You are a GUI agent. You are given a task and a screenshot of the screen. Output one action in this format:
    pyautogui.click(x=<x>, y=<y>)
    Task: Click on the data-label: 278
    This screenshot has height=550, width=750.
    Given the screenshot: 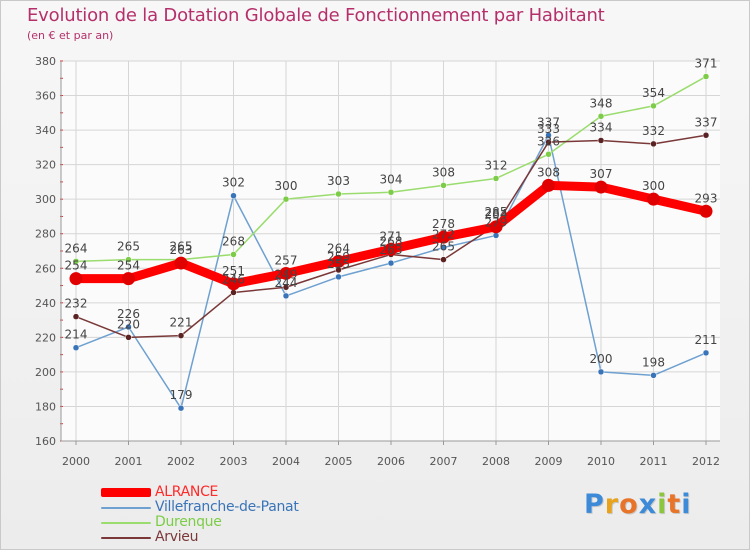 What is the action you would take?
    pyautogui.click(x=443, y=224)
    